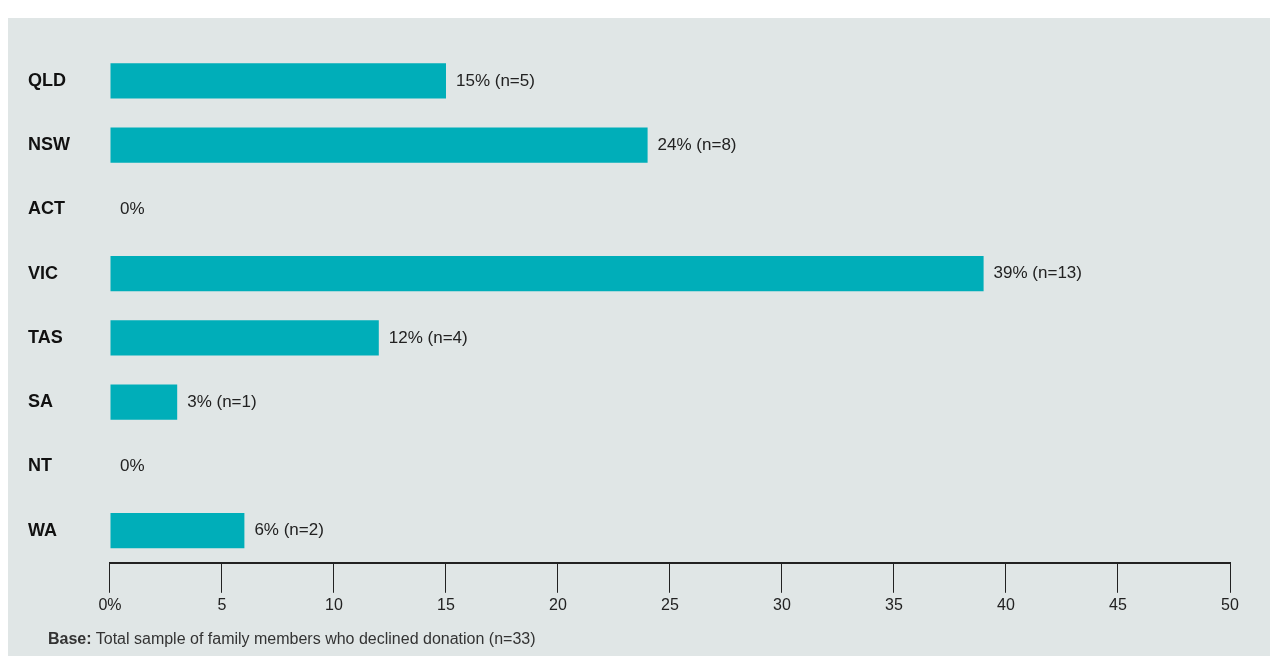  Describe the element at coordinates (292, 638) in the screenshot. I see `text: Base: Total sample of family members who declined donation (n=33)` at that location.